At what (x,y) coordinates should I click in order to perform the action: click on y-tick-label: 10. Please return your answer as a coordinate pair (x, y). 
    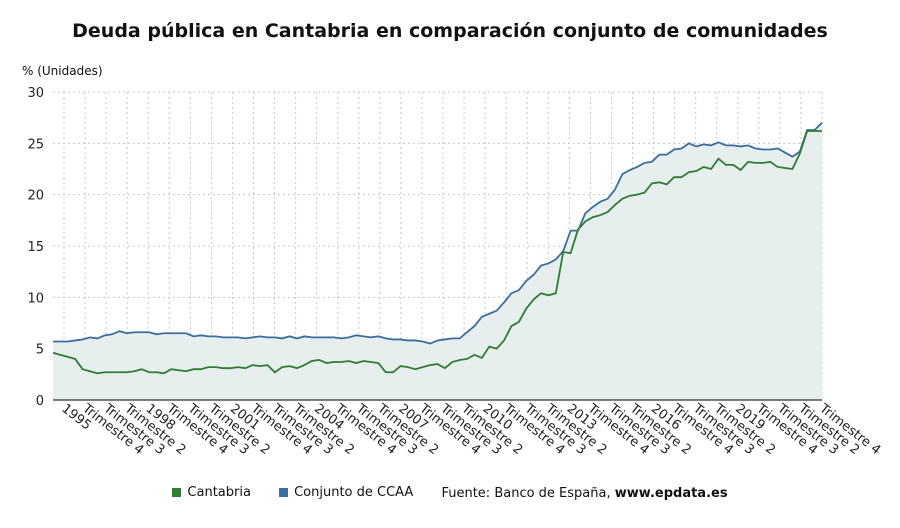
    Looking at the image, I should click on (35, 298).